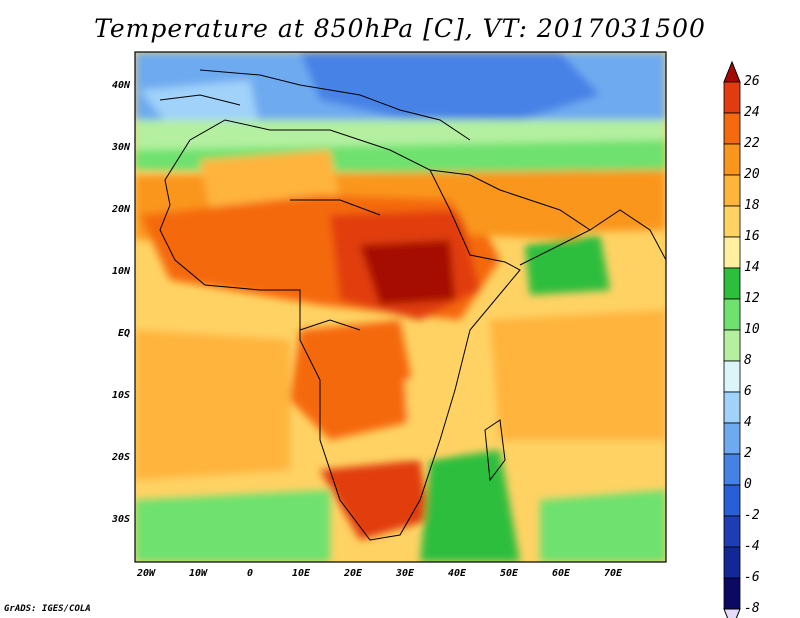 The image size is (800, 618). Describe the element at coordinates (732, 613) in the screenshot. I see `colorbar-bottom-arrow` at that location.